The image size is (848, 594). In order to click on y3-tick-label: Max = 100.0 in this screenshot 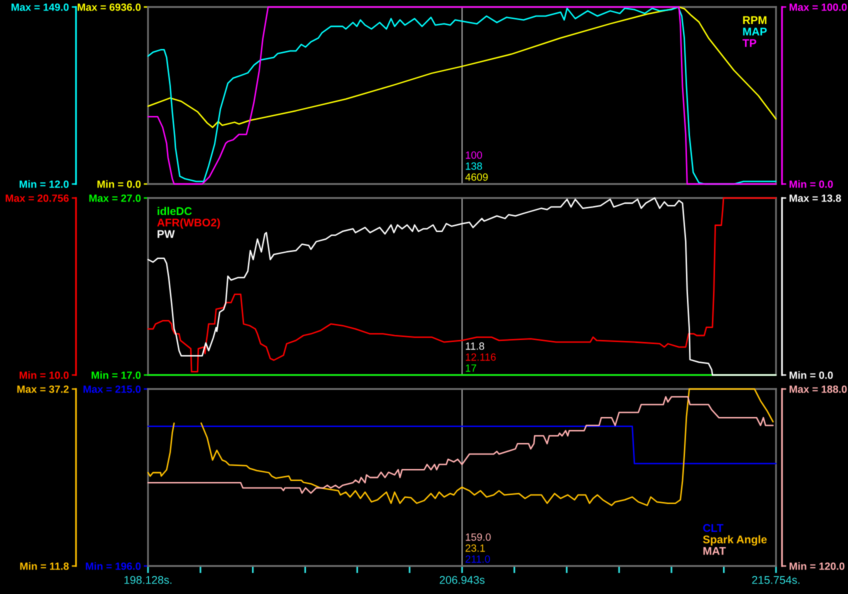, I will do `click(818, 7)`.